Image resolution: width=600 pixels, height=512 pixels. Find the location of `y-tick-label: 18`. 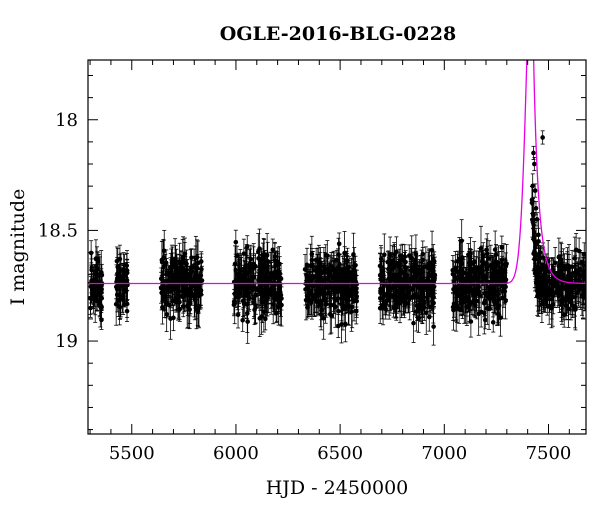

y-tick-label: 18 is located at coordinates (66, 120).